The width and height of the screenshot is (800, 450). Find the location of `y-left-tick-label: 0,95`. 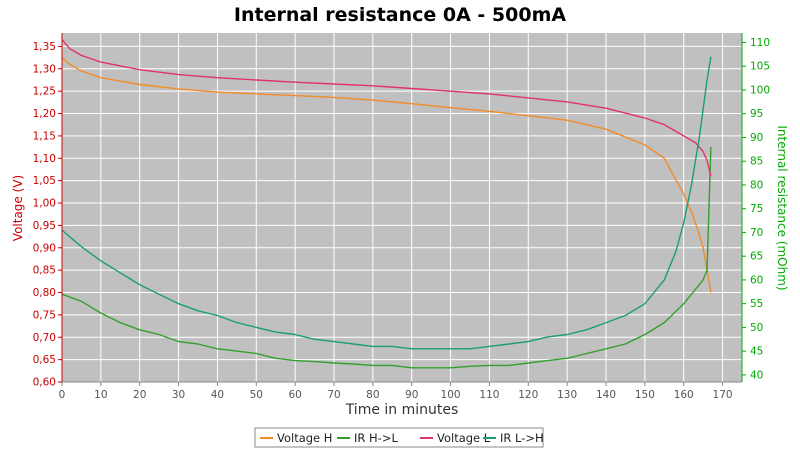

y-left-tick-label: 0,95 is located at coordinates (44, 226).